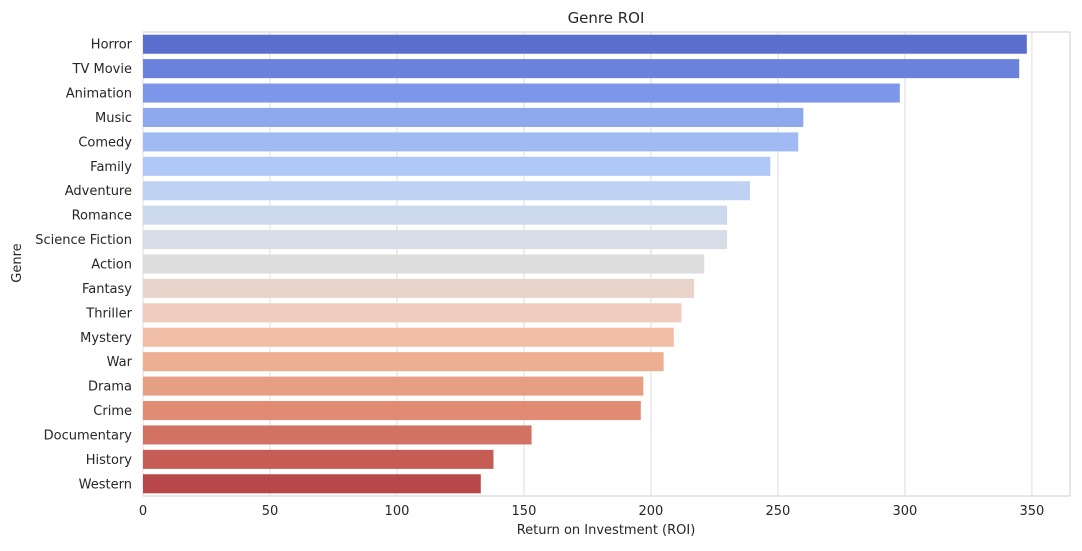 Image resolution: width=1082 pixels, height=551 pixels. What do you see at coordinates (17, 262) in the screenshot?
I see `y-axis-label: Genre` at bounding box center [17, 262].